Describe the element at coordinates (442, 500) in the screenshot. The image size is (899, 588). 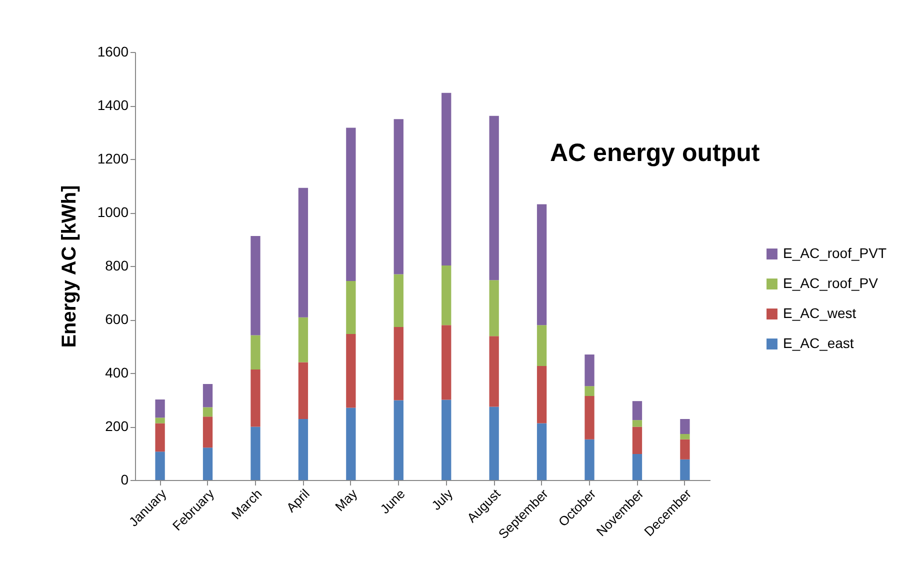
I see `x-tick-label: July` at that location.